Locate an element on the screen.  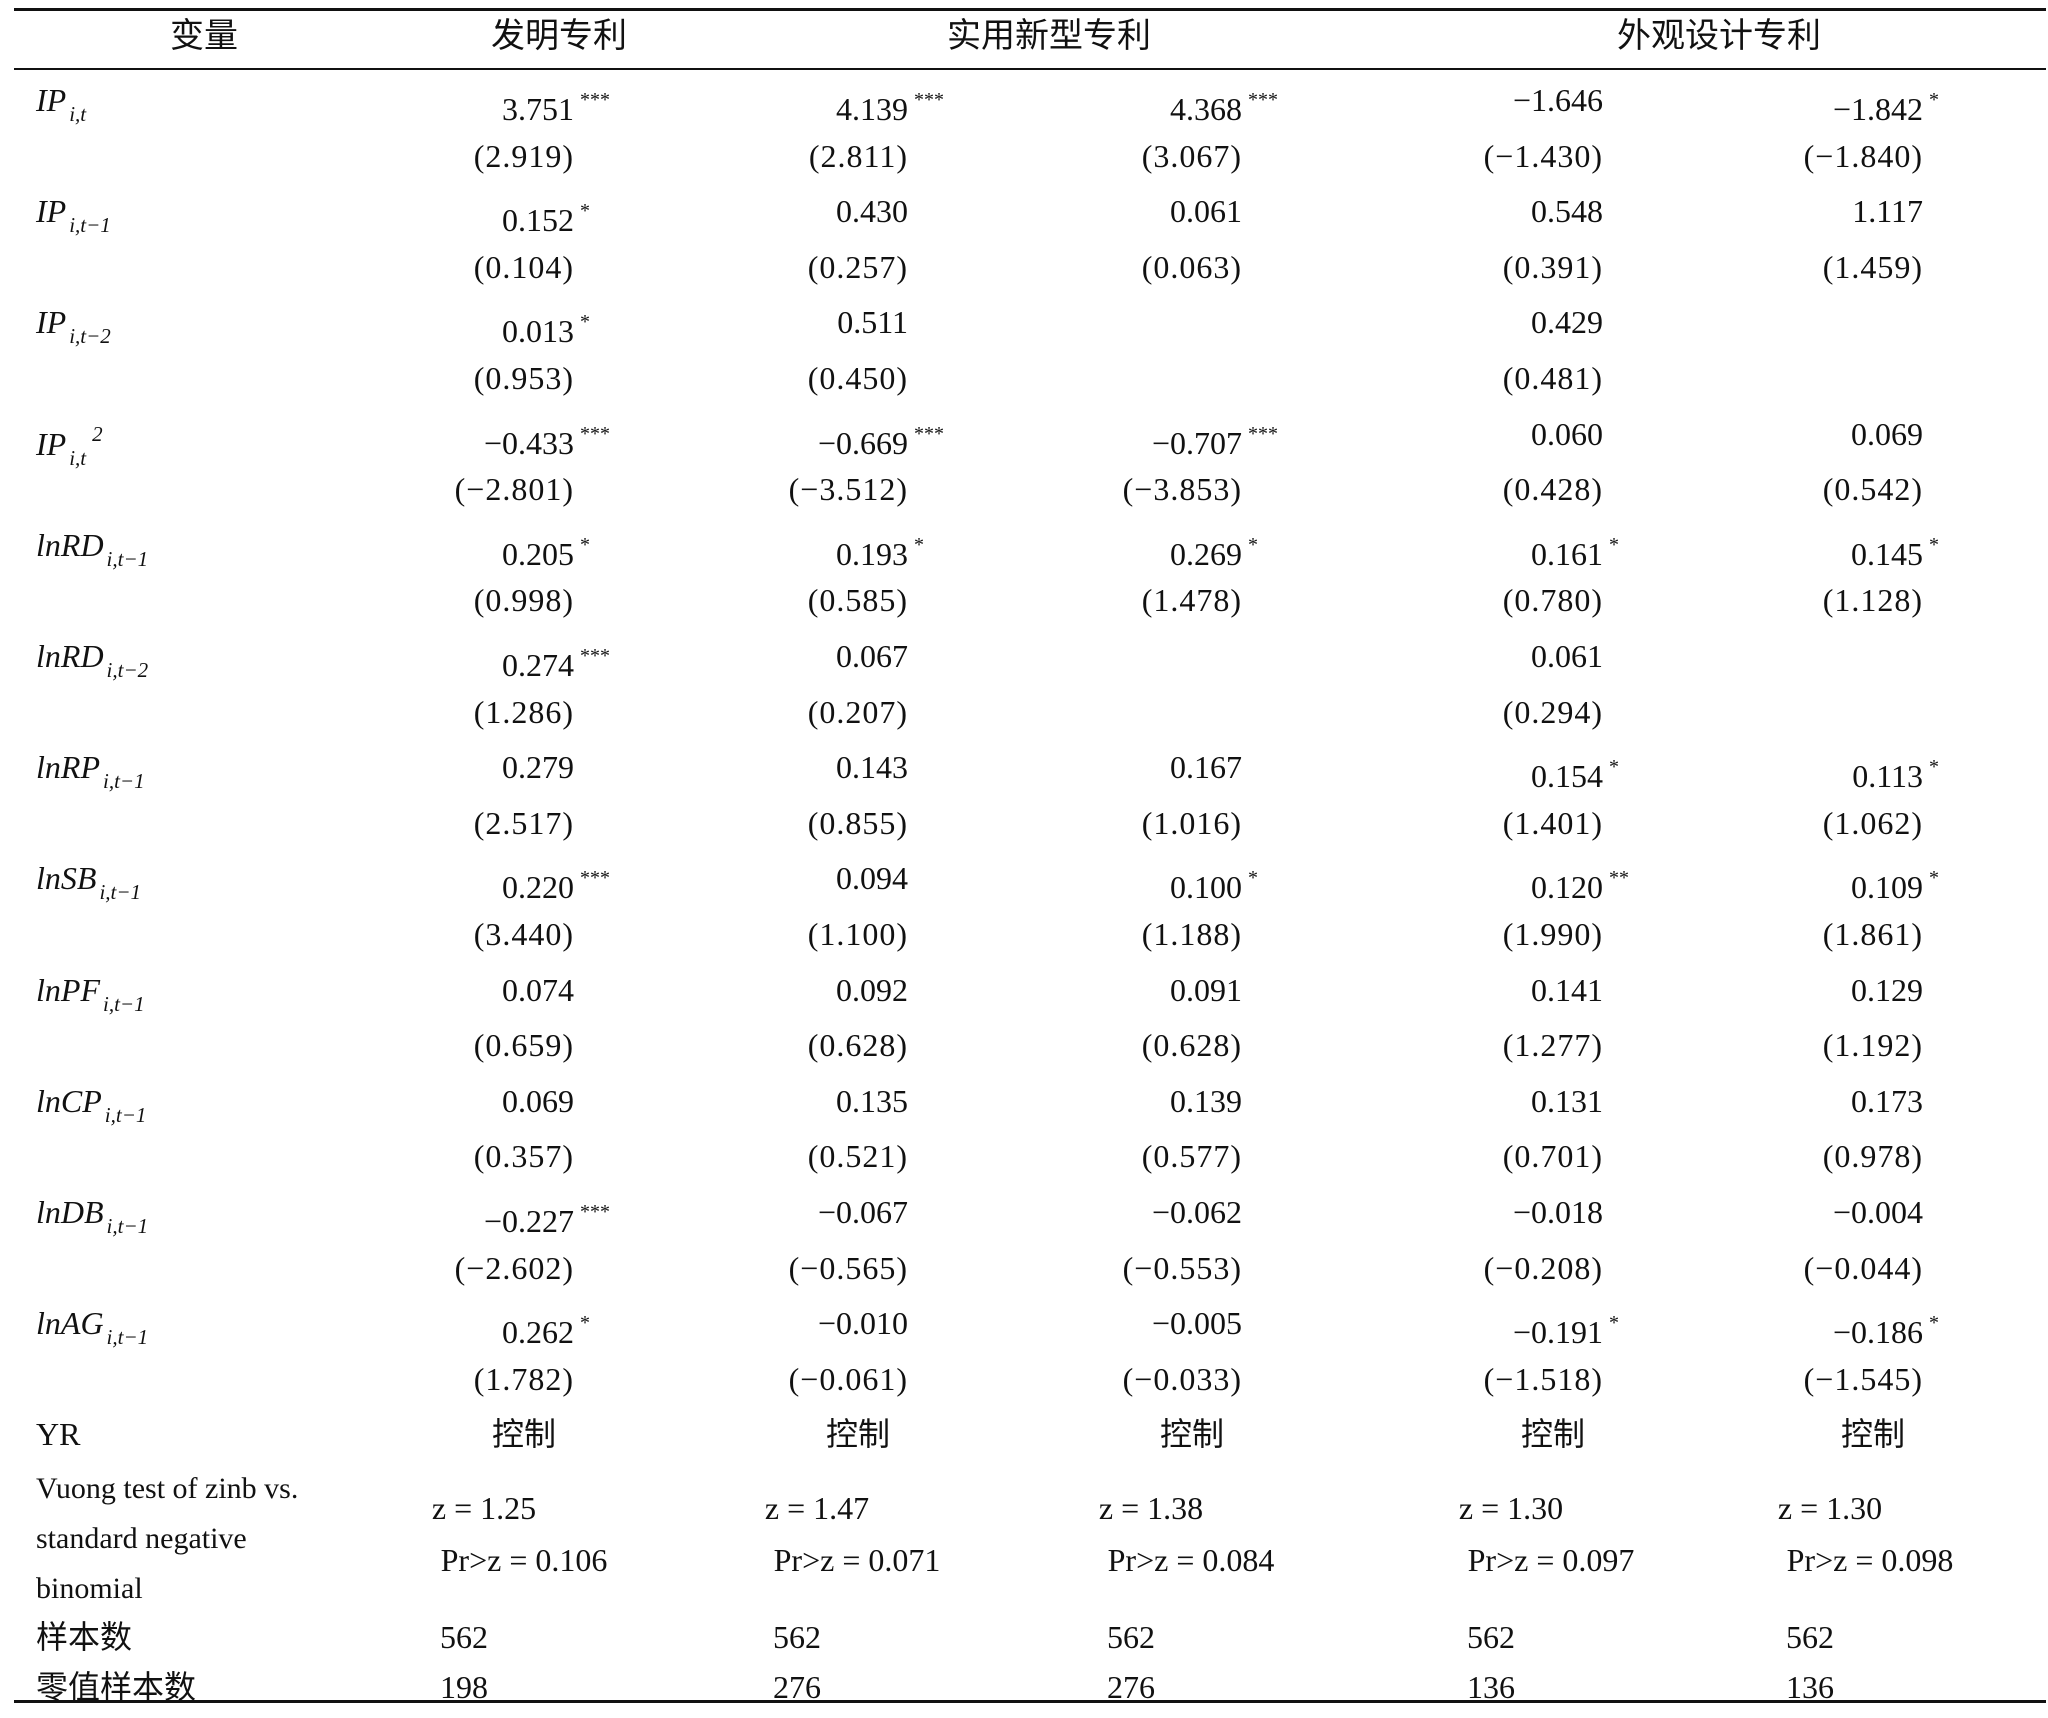
stat-value: (0.585) is located at coordinates (857, 600).